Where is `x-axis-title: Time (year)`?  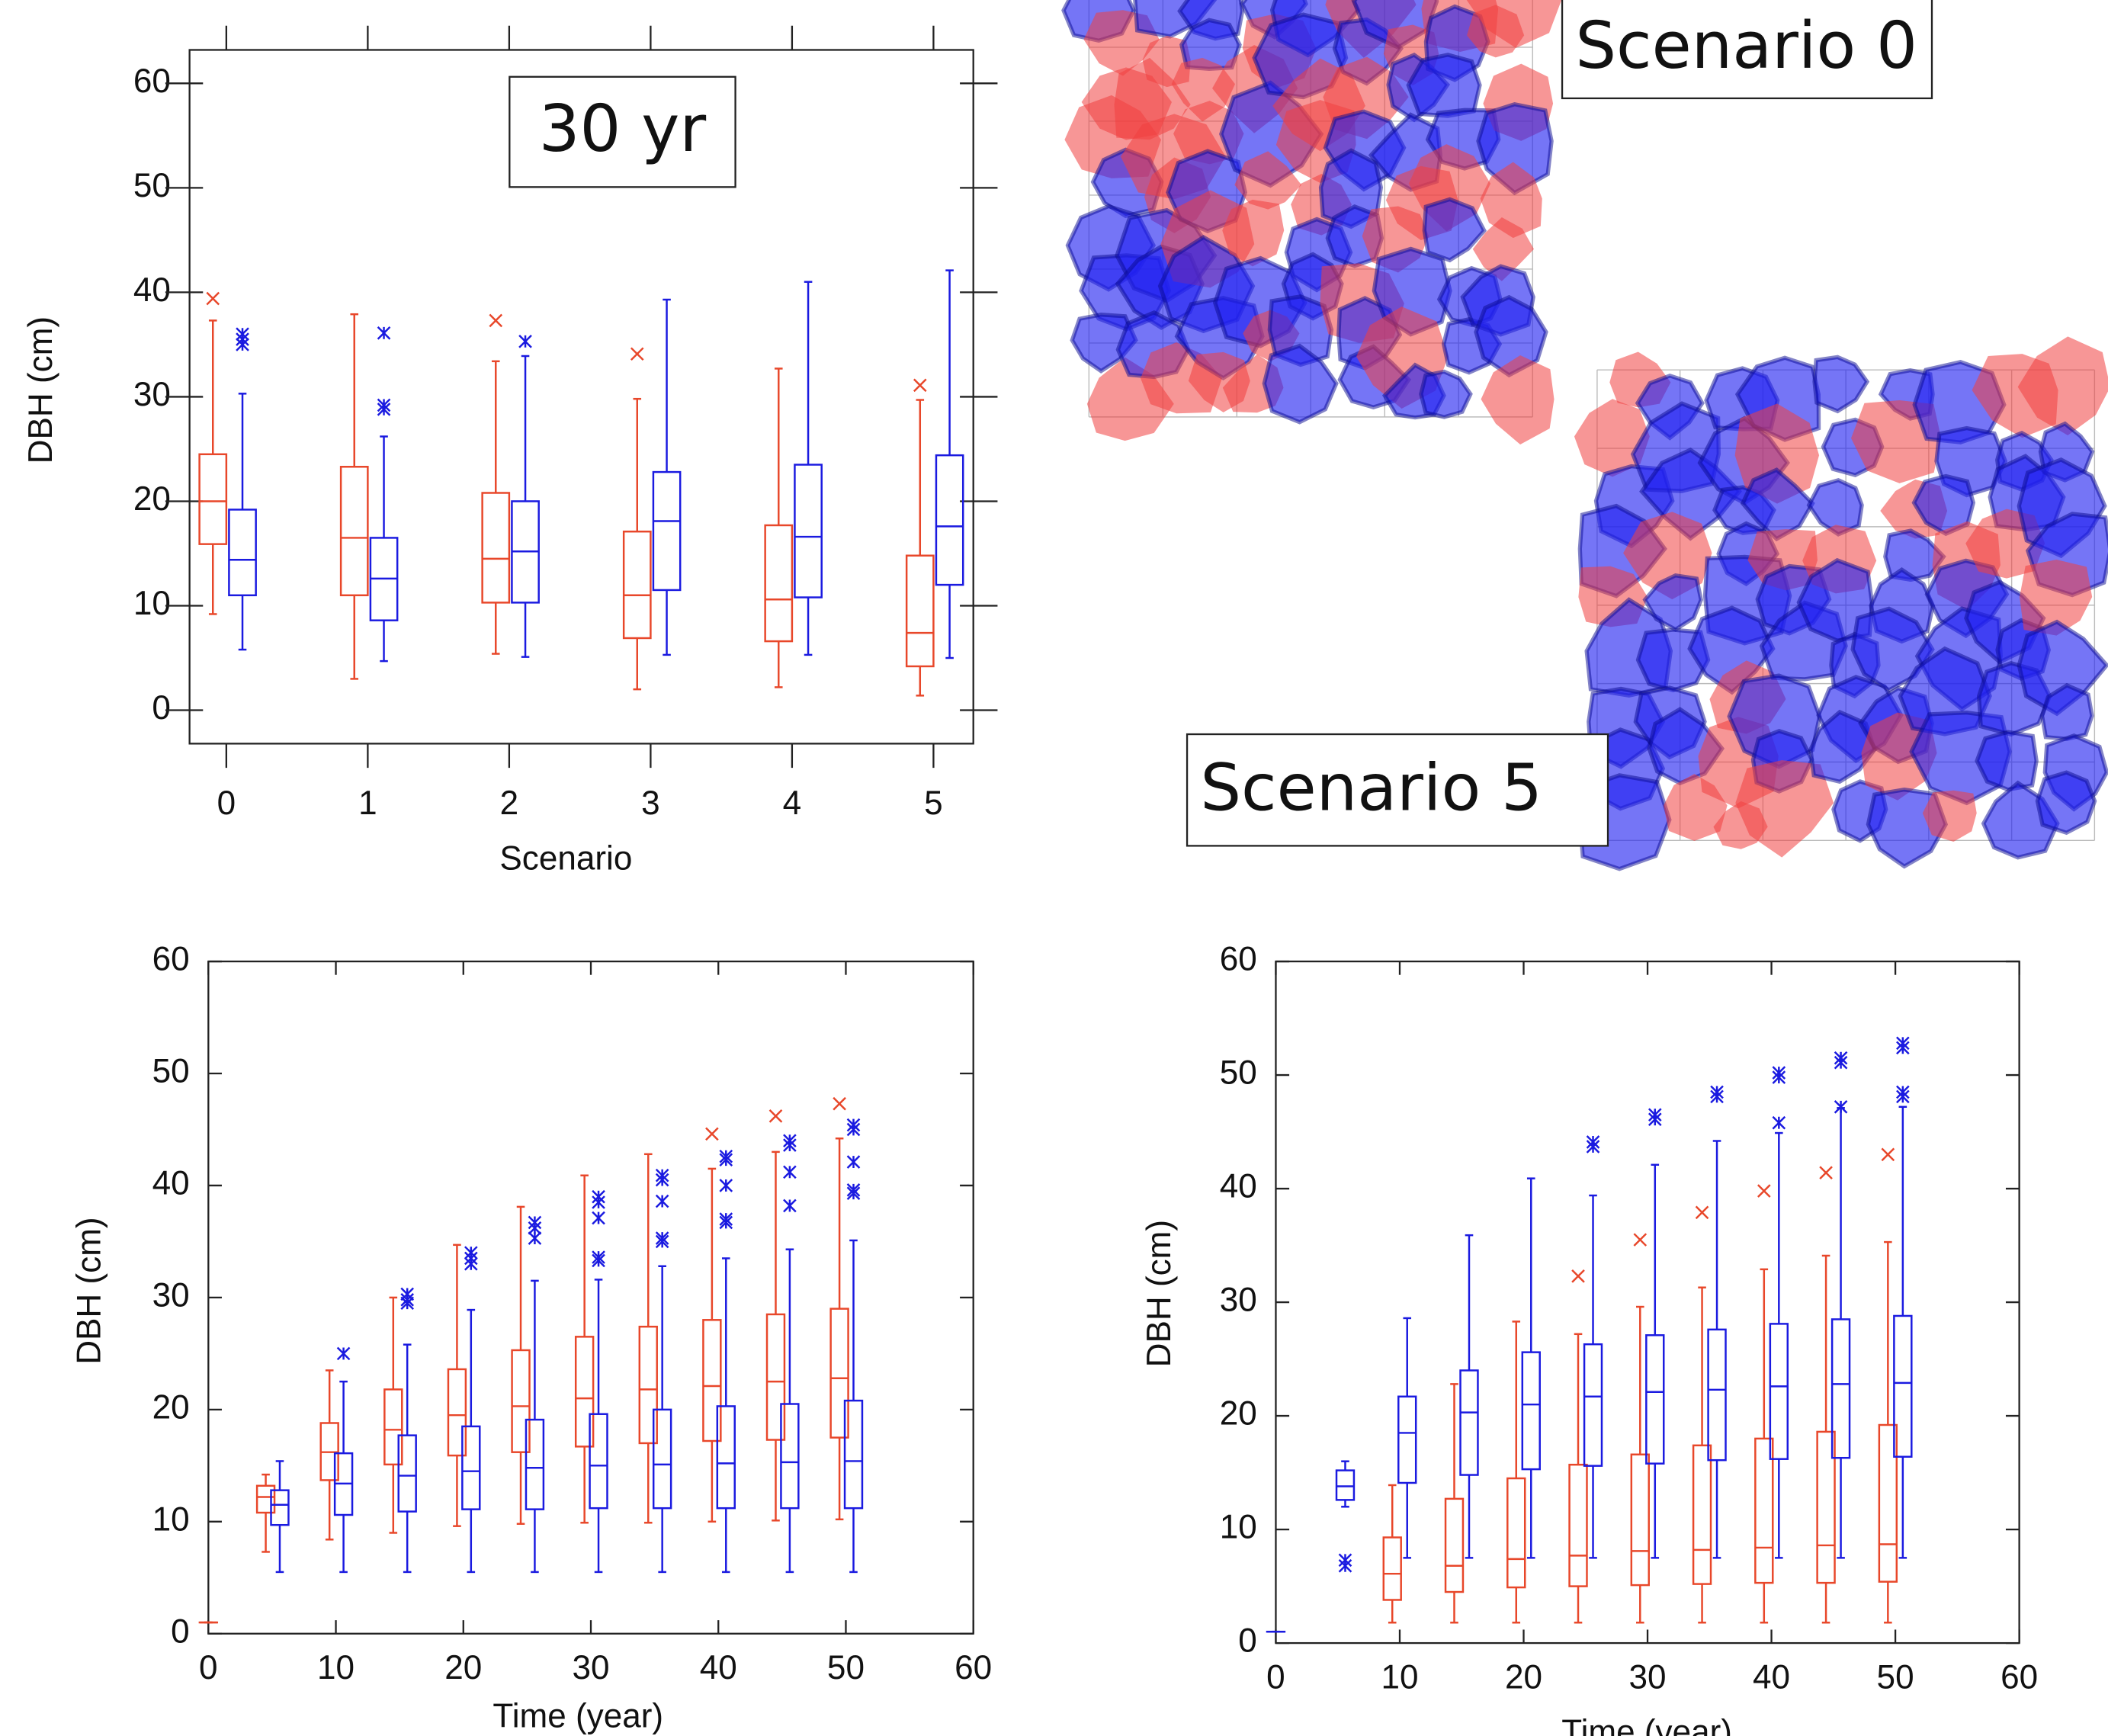
x-axis-title: Time (year) is located at coordinates (1647, 1725).